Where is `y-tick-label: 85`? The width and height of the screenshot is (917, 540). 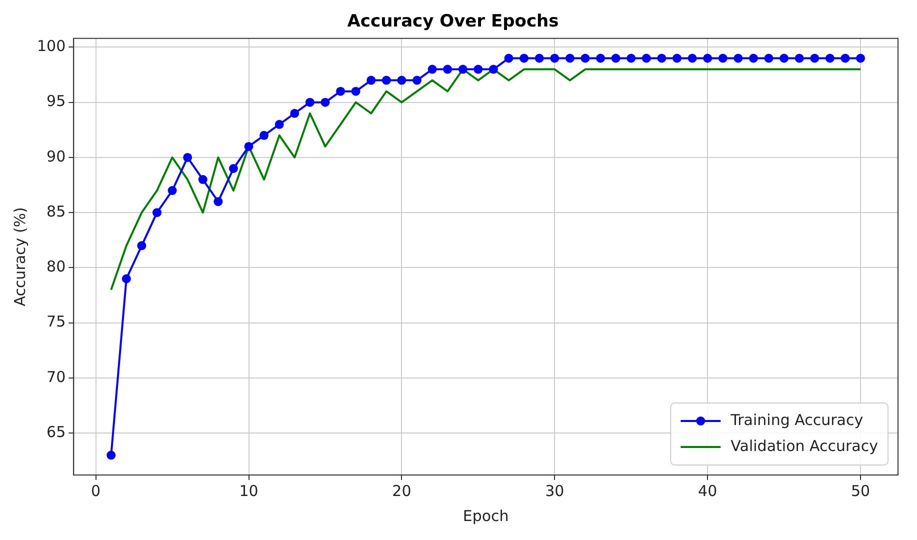
y-tick-label: 85 is located at coordinates (56, 211).